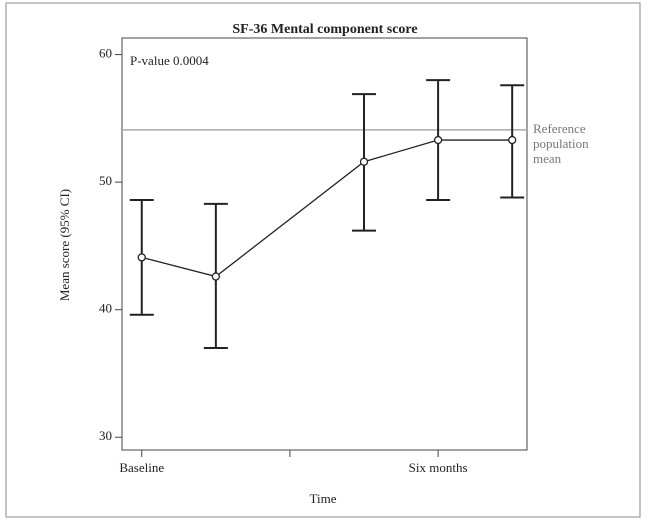 The width and height of the screenshot is (648, 526). I want to click on y-axis-label: Mean score (95% CI), so click(64, 245).